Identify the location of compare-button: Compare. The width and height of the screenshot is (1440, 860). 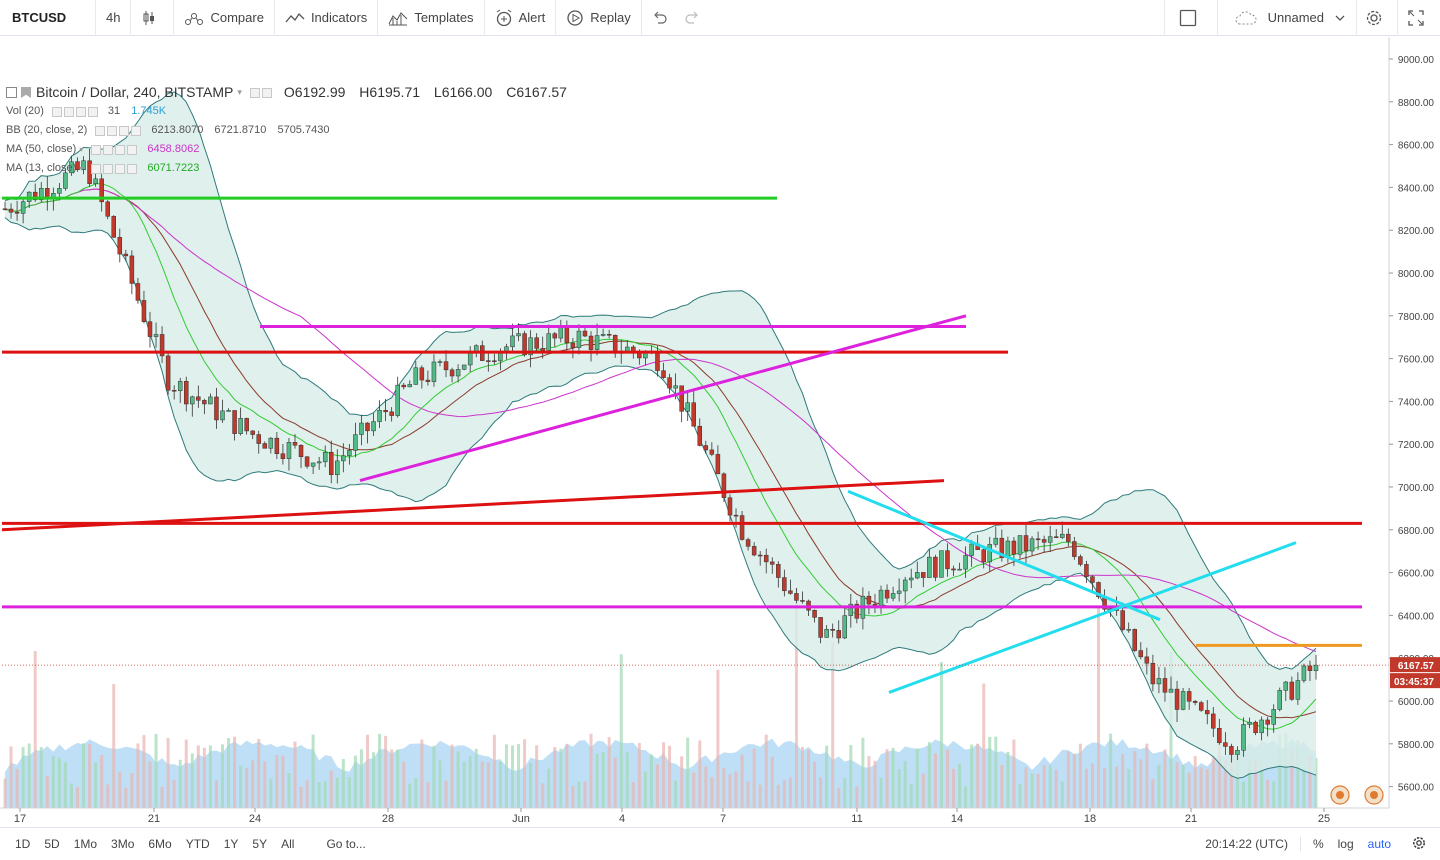
(224, 18).